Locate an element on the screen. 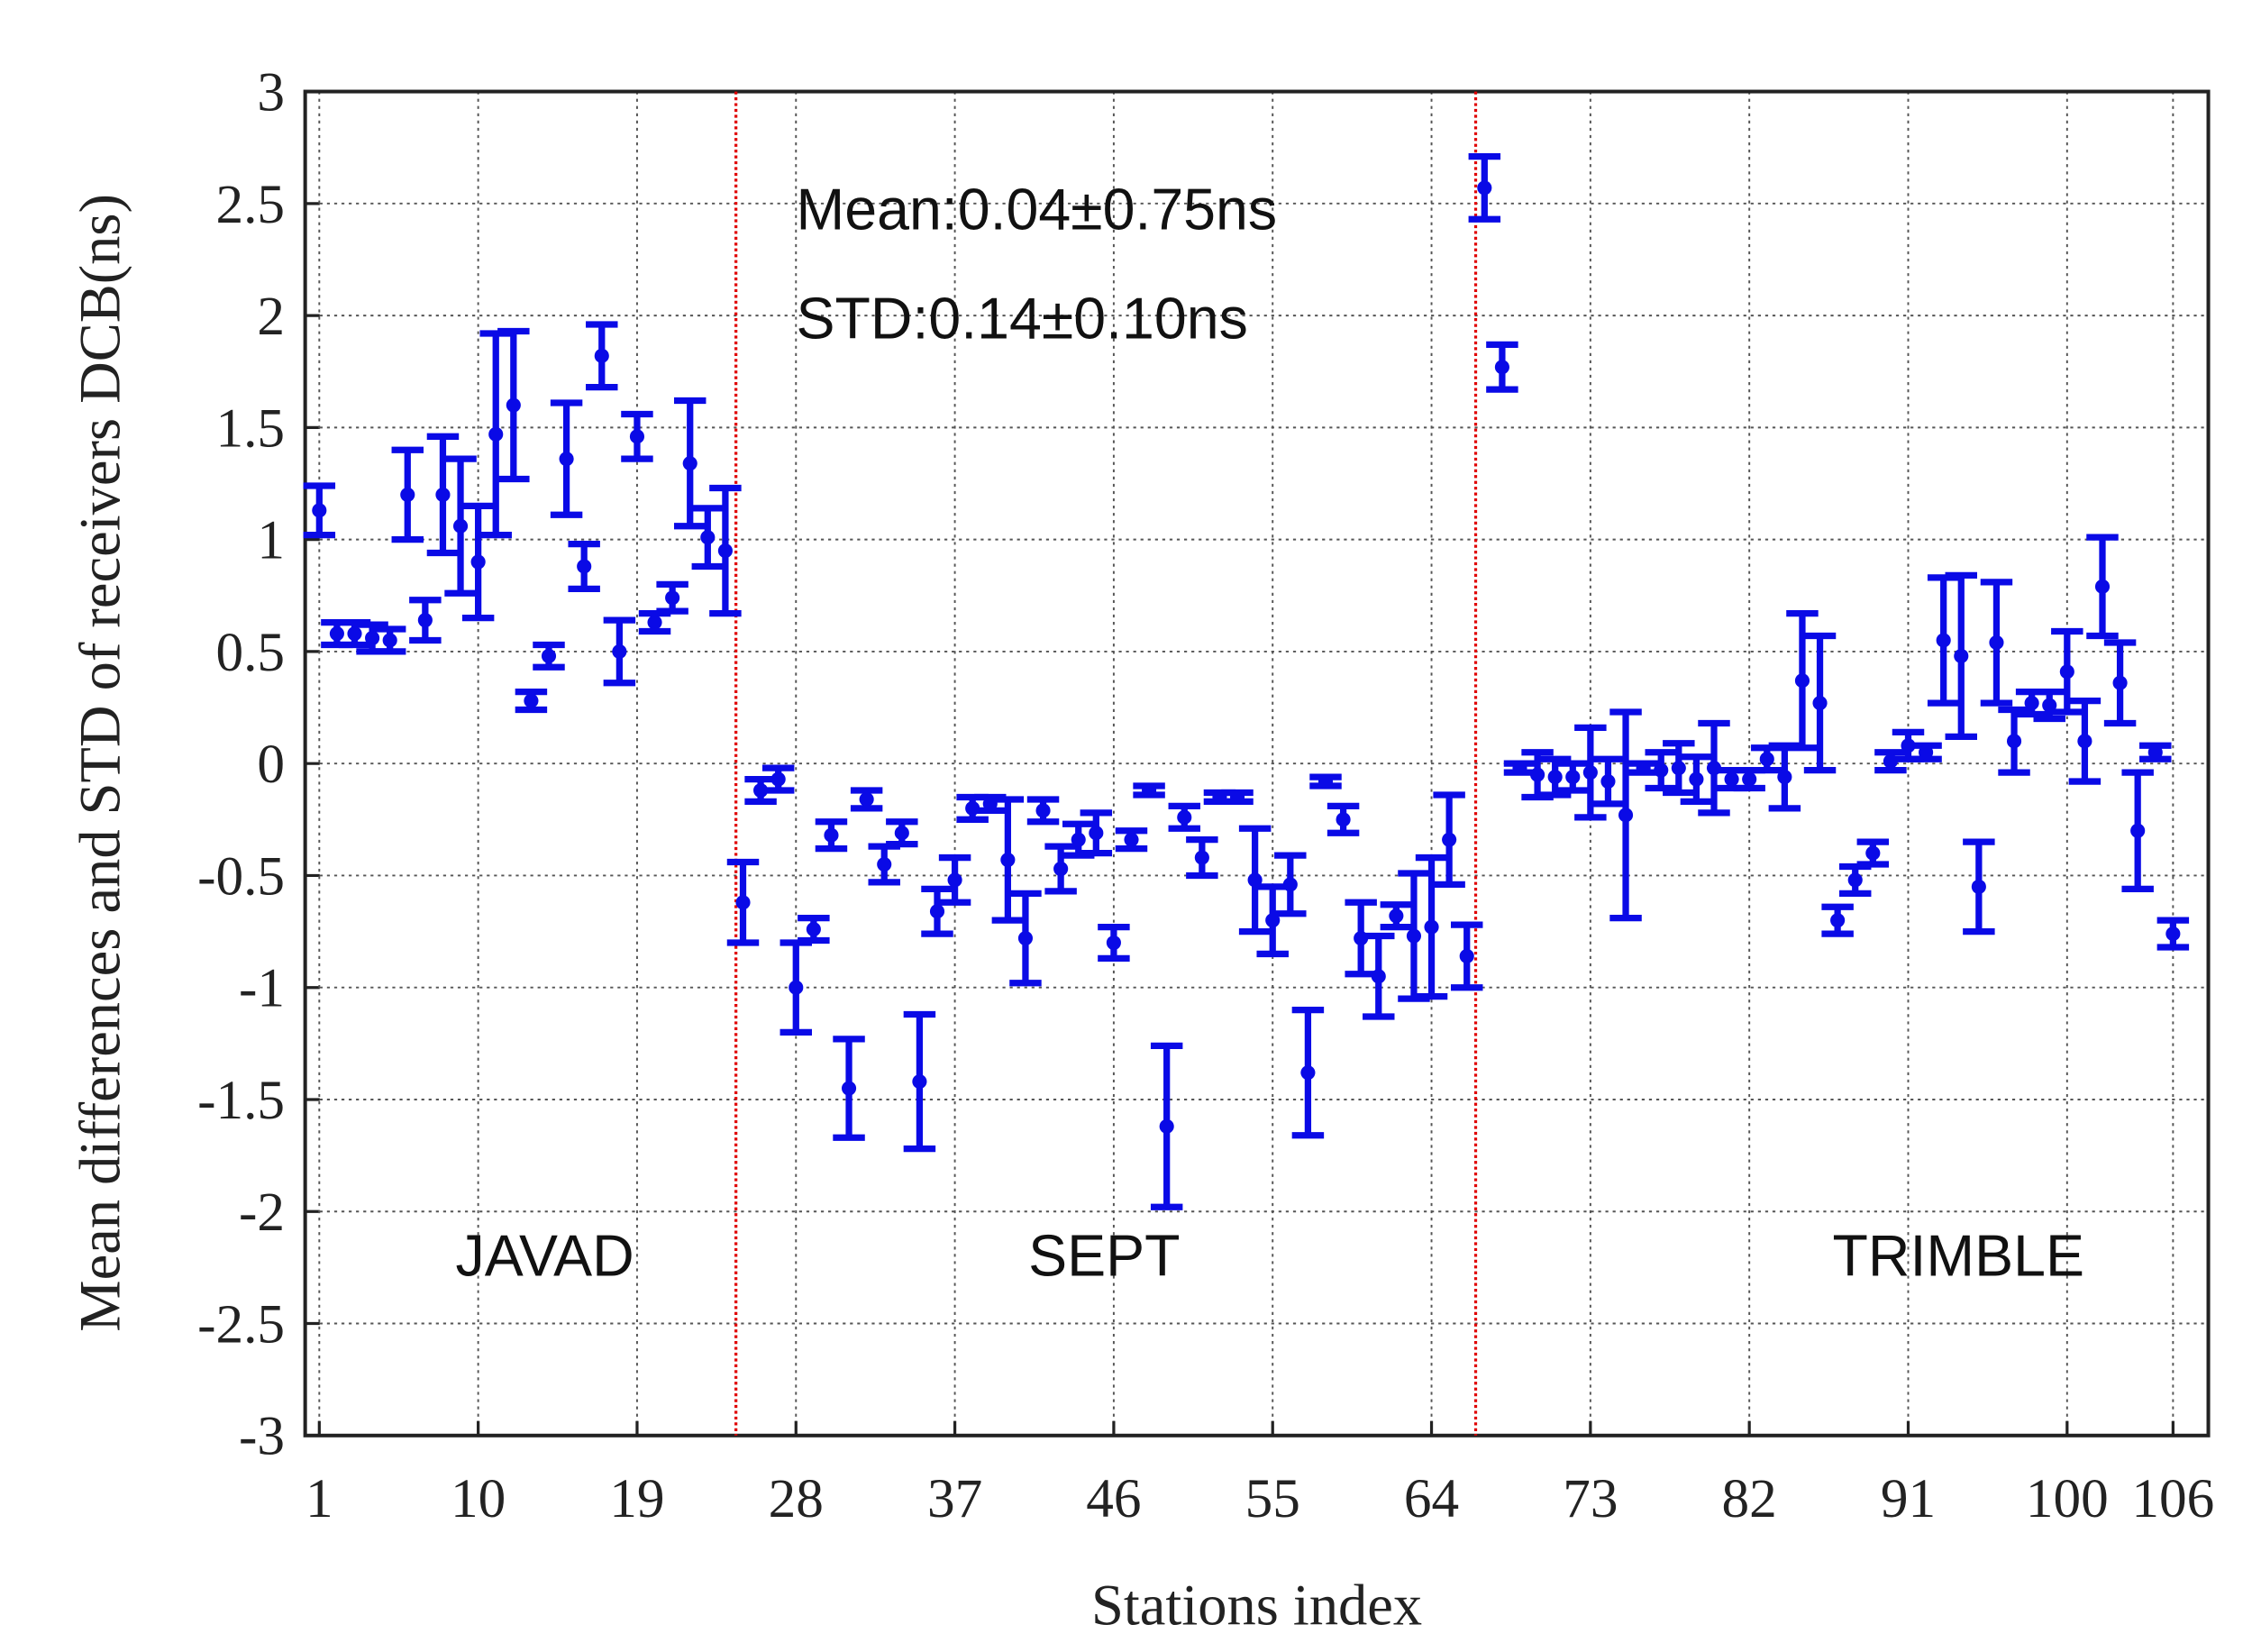 The image size is (2252, 1652). y-tick-label: -1 is located at coordinates (262, 988).